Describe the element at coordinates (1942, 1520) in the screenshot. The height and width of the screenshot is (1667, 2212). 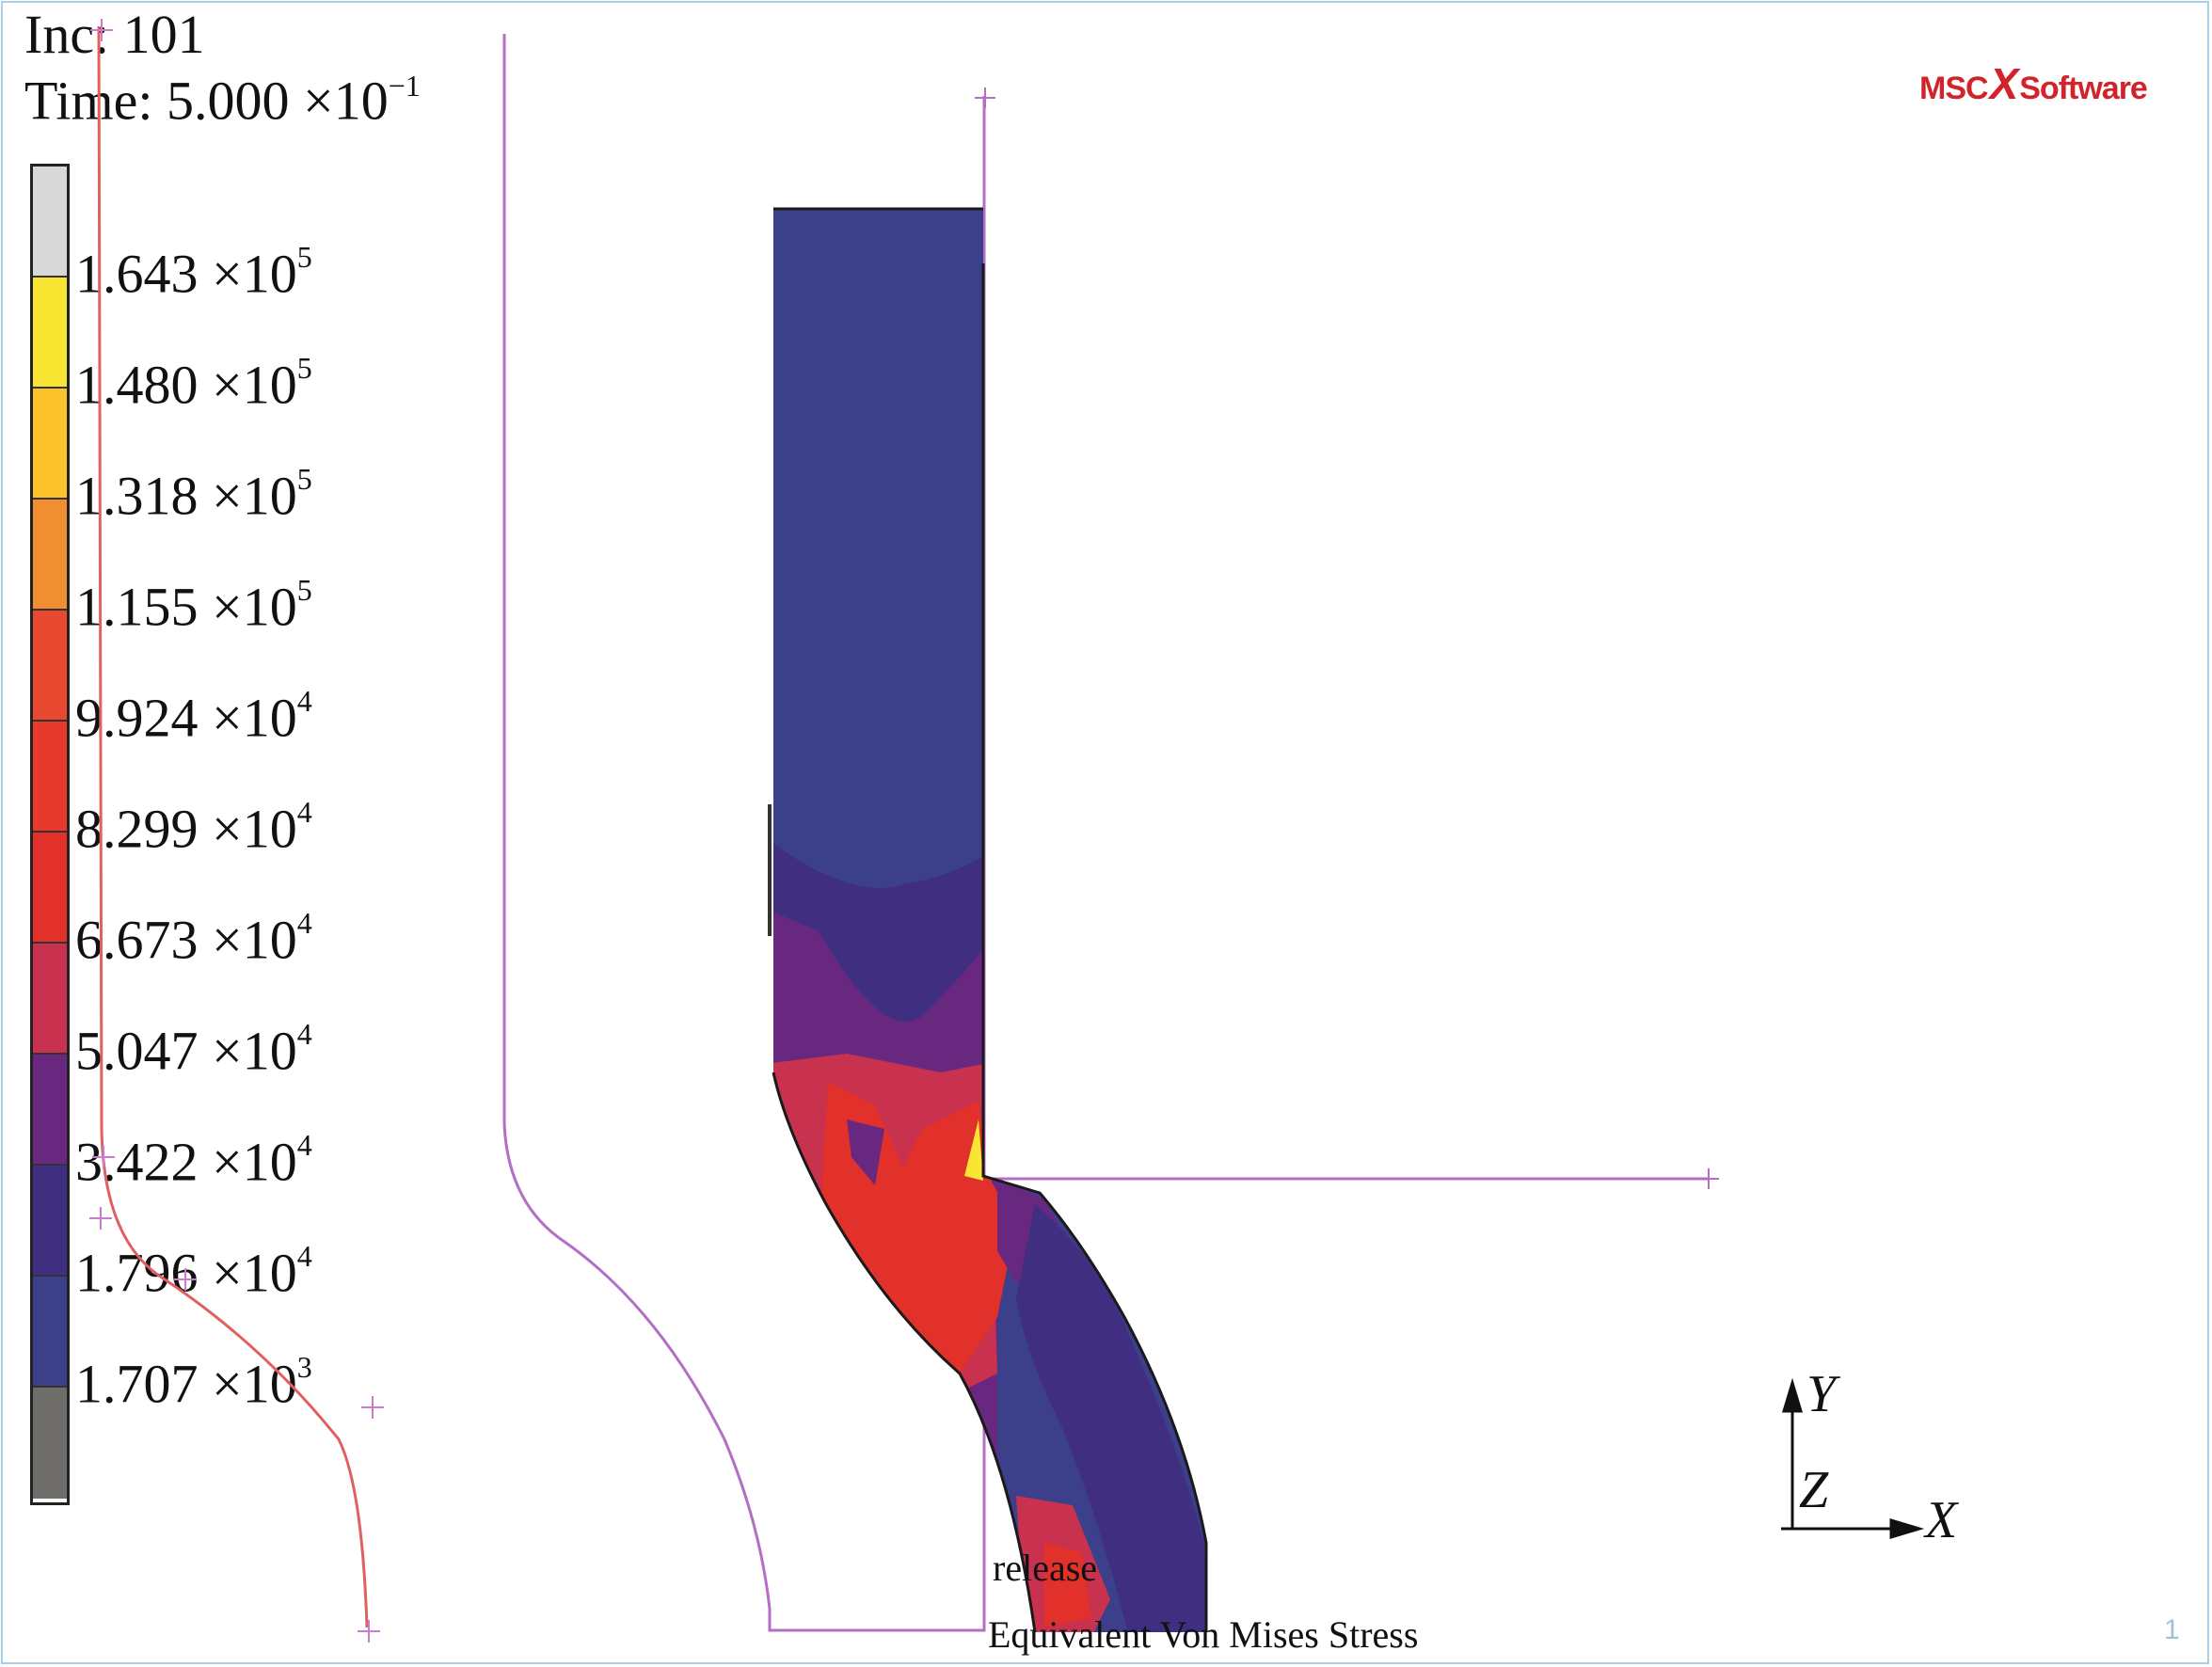
I see `x-axis-label: X` at that location.